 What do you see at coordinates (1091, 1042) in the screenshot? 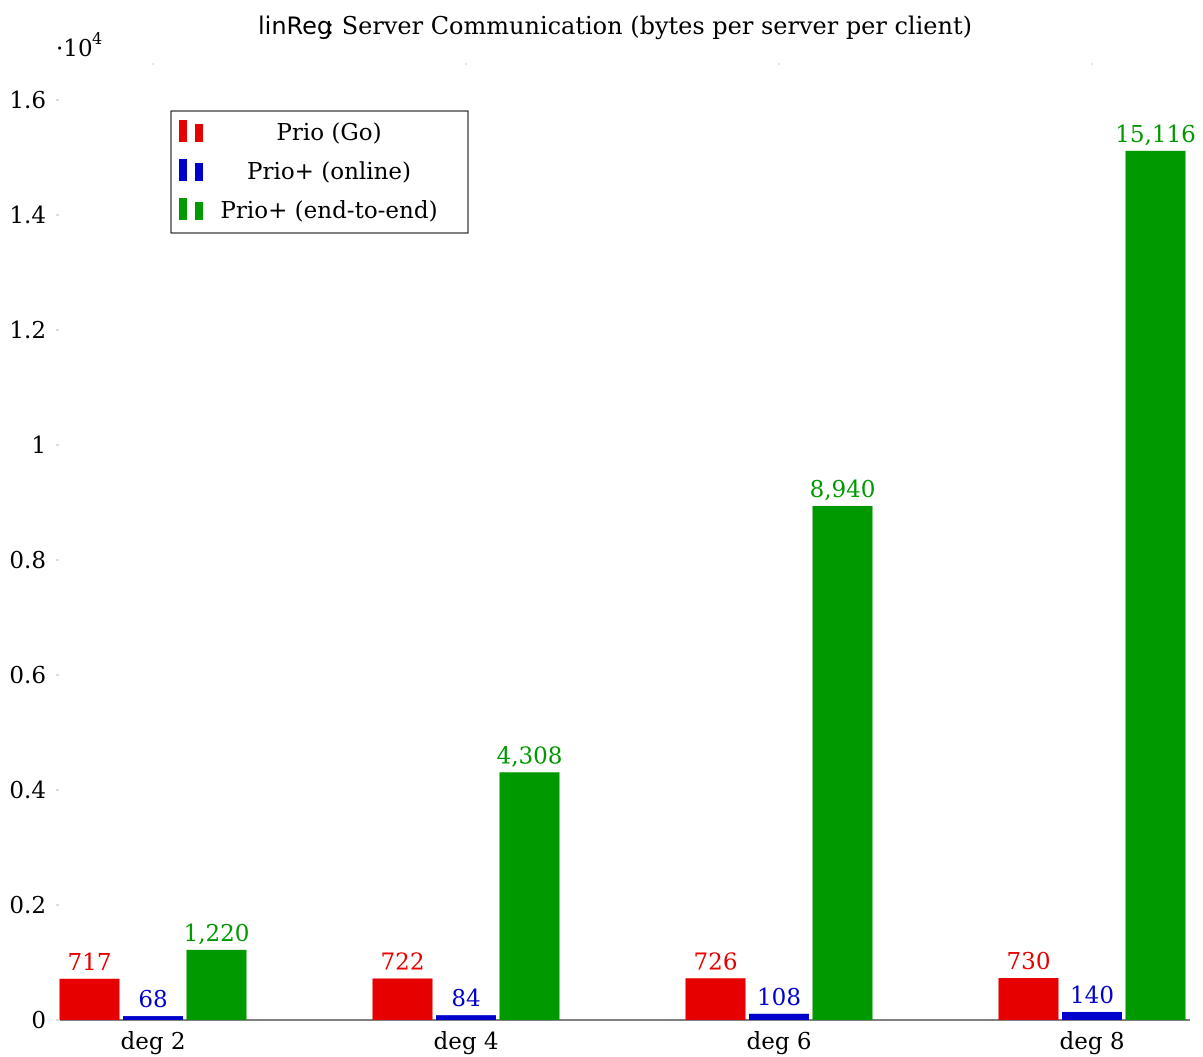
I see `x-tick-label: deg 8` at bounding box center [1091, 1042].